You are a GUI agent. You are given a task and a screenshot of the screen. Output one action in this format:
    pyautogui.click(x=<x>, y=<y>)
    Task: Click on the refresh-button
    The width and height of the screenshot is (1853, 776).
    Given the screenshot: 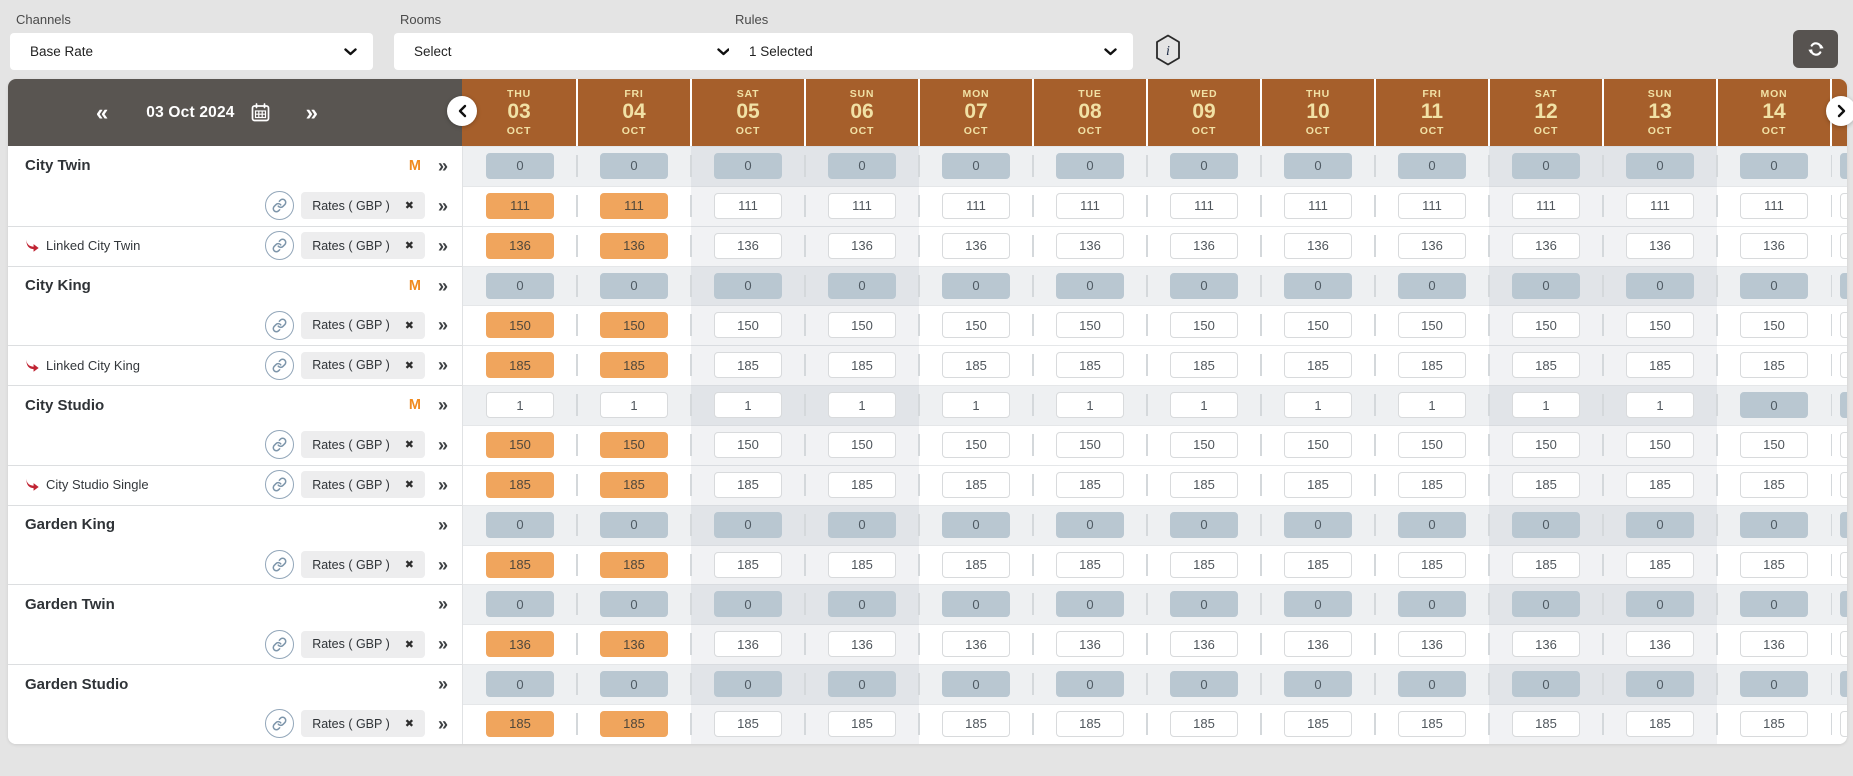 What is the action you would take?
    pyautogui.click(x=1815, y=49)
    